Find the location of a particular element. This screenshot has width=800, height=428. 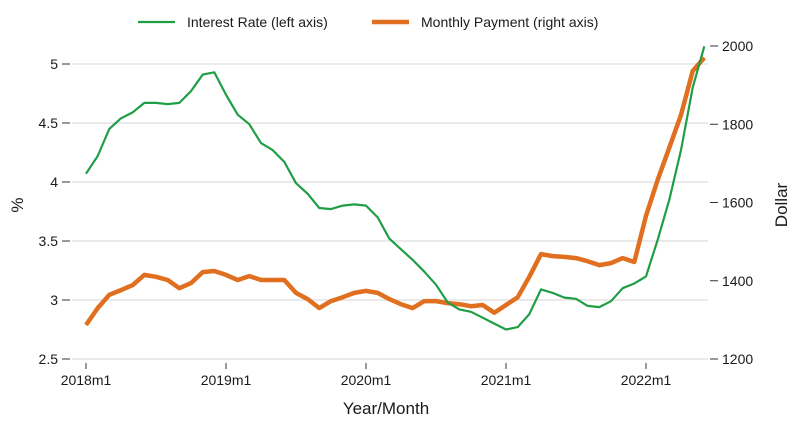

right-axis: 1200 1400 1600 1800 2000 is located at coordinates (731, 202).